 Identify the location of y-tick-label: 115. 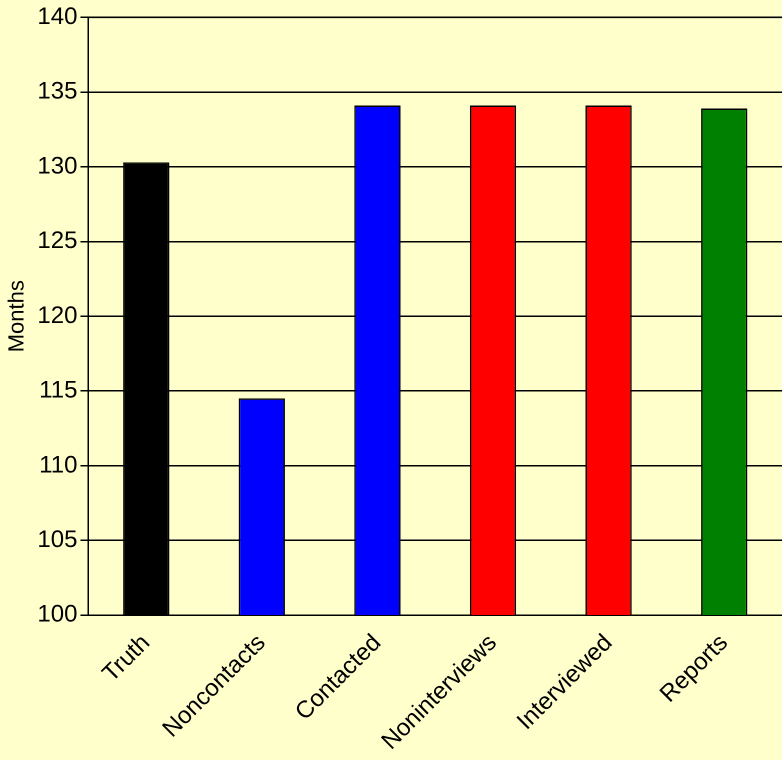
(58, 390).